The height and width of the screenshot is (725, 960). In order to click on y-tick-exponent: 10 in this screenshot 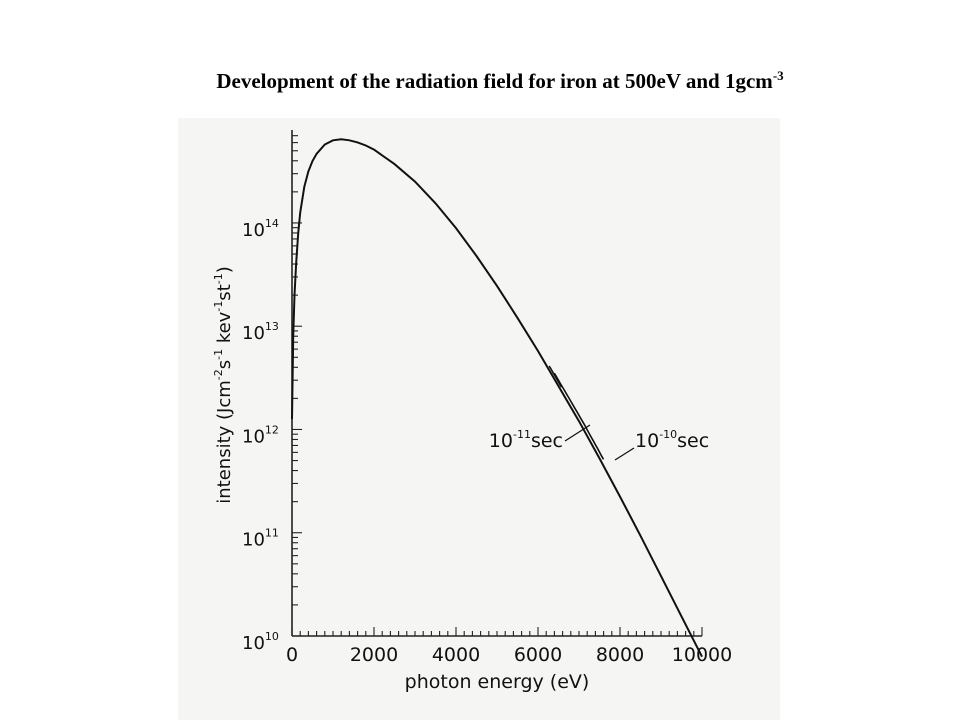, I will do `click(272, 636)`.